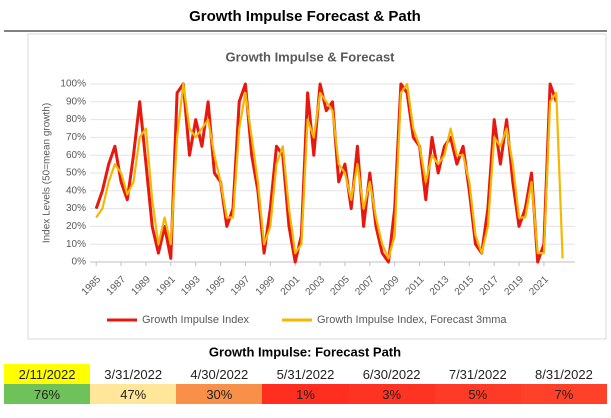 This screenshot has height=418, width=611. Describe the element at coordinates (219, 374) in the screenshot. I see `date-cell: 4/30/2022` at that location.